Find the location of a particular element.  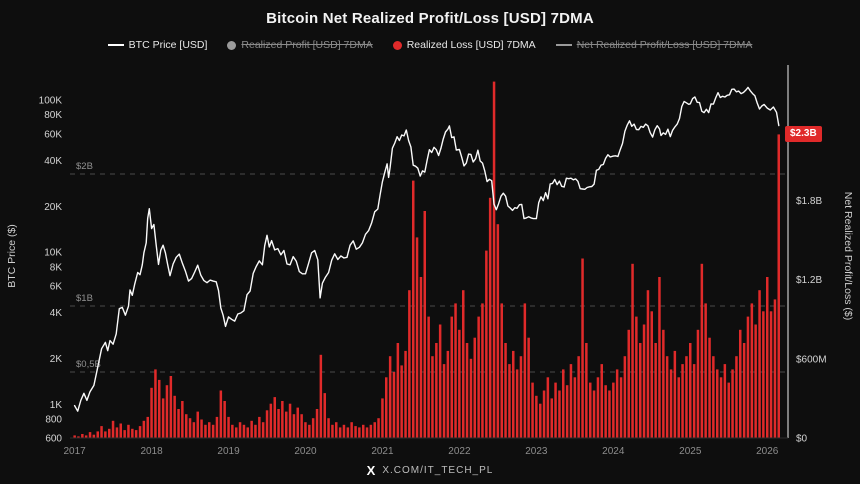

legend-item-0: BTC Price [USD] is located at coordinates (157, 45).